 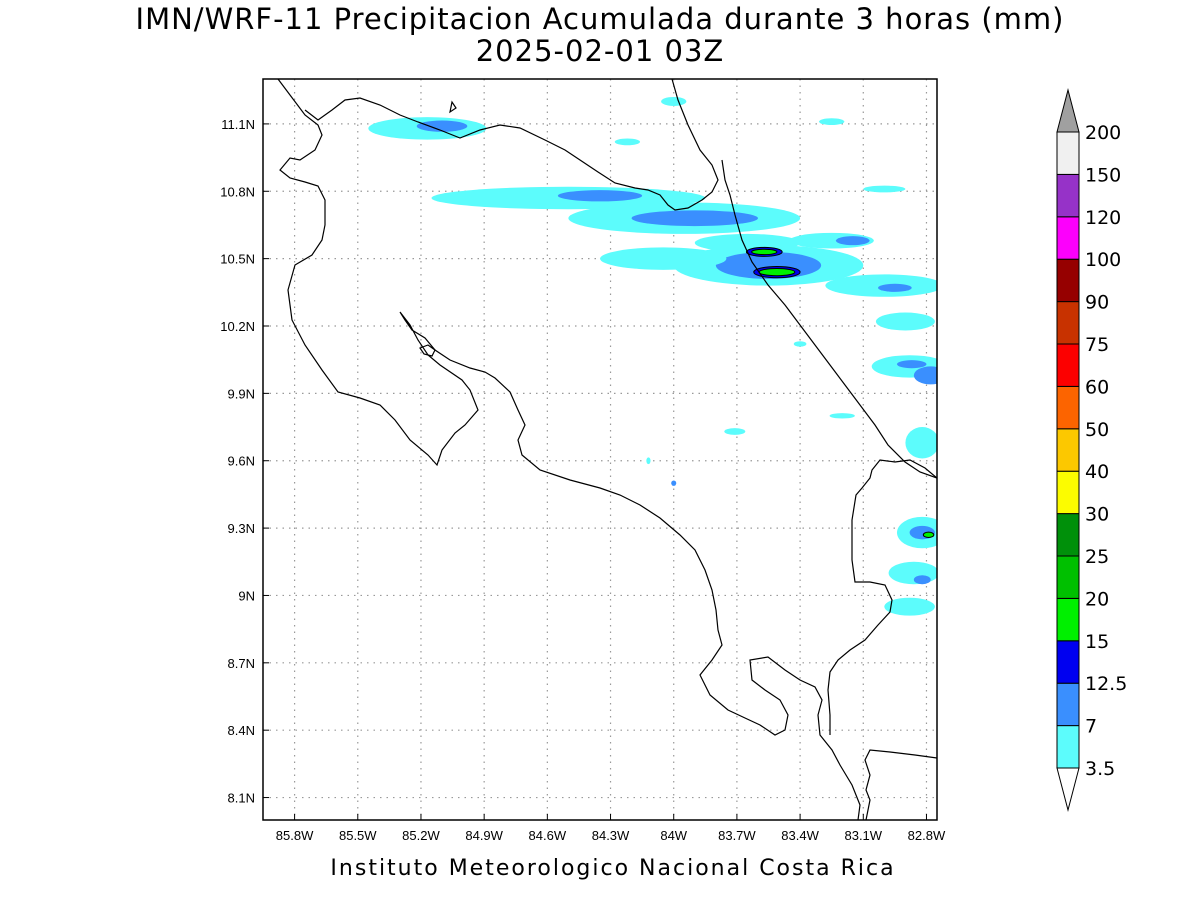 I want to click on lon-tick-label: 85.5W, so click(x=358, y=835).